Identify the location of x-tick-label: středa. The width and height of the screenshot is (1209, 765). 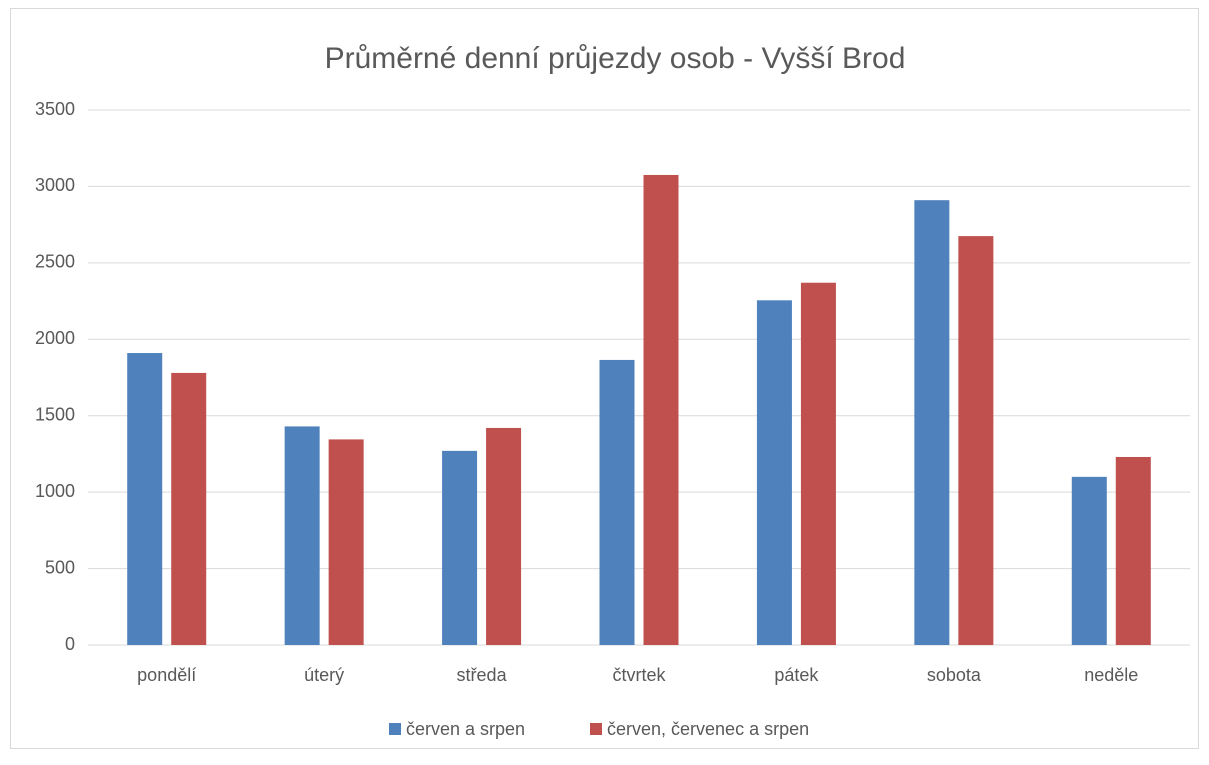
(482, 675).